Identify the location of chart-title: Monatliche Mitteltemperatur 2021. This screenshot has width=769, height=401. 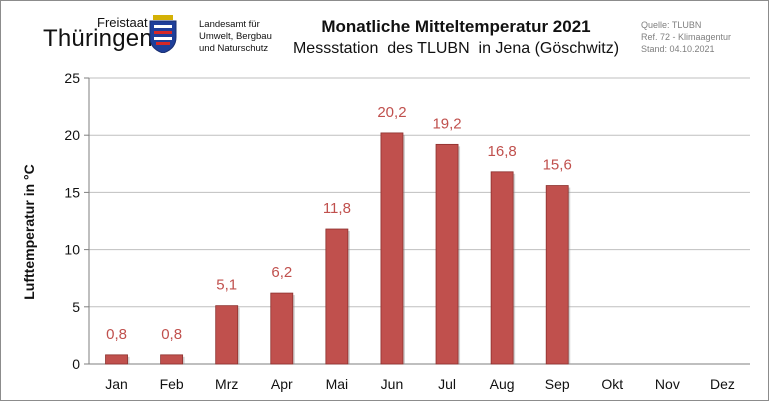
(456, 26).